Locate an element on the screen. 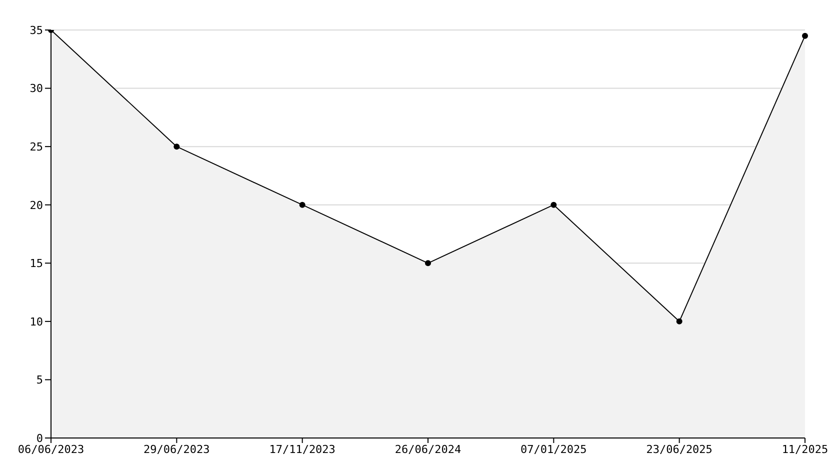 The height and width of the screenshot is (468, 834). y-tick-label: 25 is located at coordinates (36, 147).